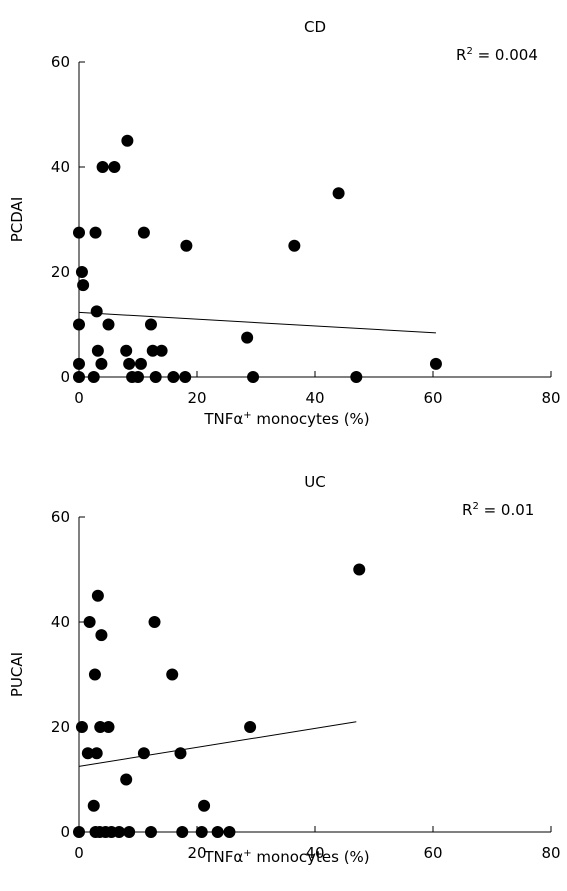 The width and height of the screenshot is (567, 891). Describe the element at coordinates (17, 220) in the screenshot. I see `y-axis-label: PCDAI` at that location.